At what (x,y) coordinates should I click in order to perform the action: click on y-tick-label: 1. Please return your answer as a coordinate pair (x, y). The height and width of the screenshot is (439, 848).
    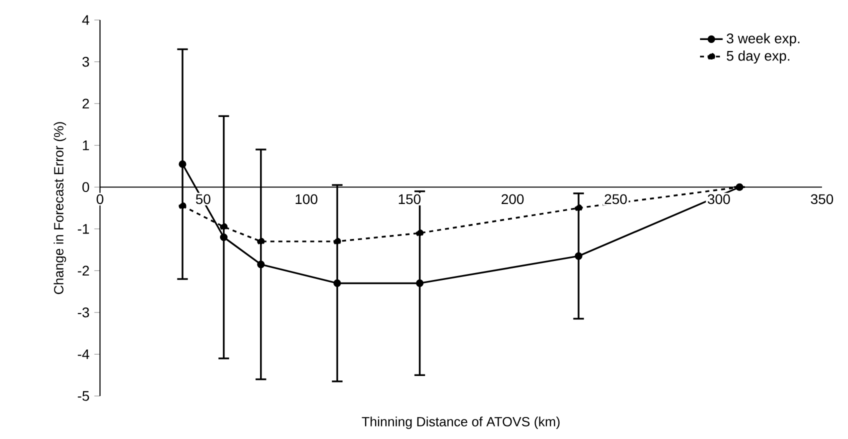
    Looking at the image, I should click on (85, 145).